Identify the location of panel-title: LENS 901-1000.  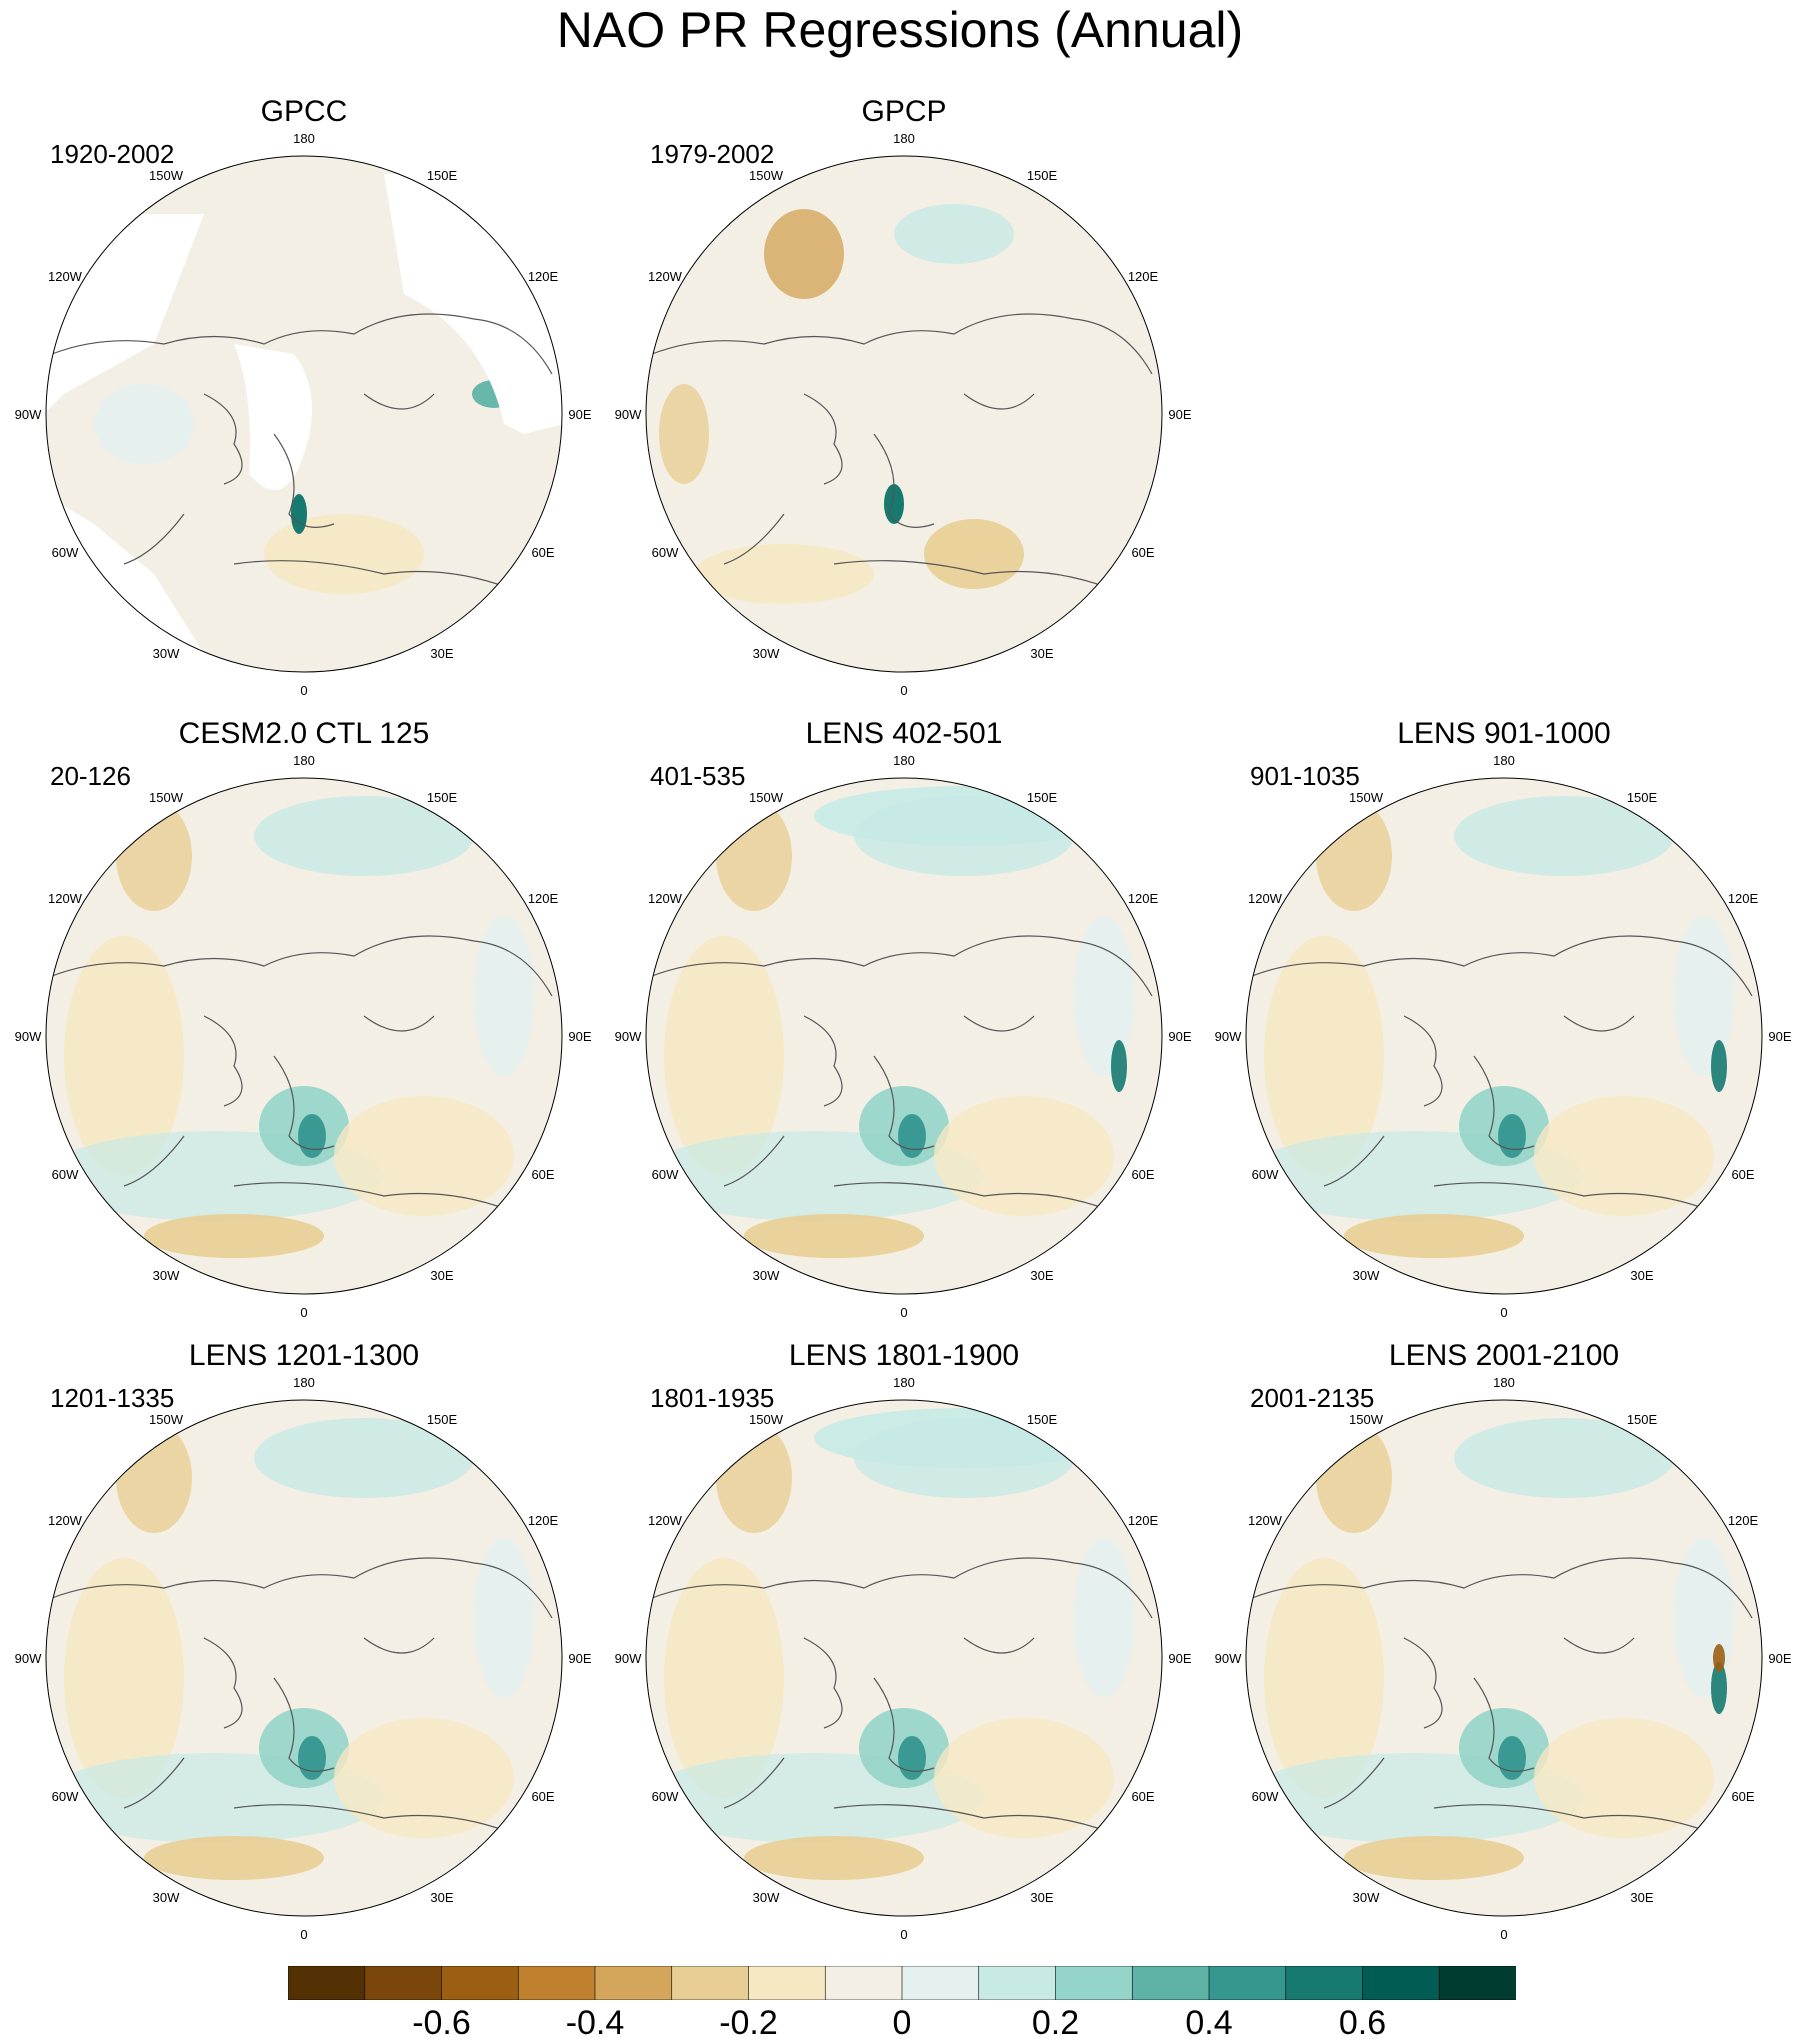
(1504, 733).